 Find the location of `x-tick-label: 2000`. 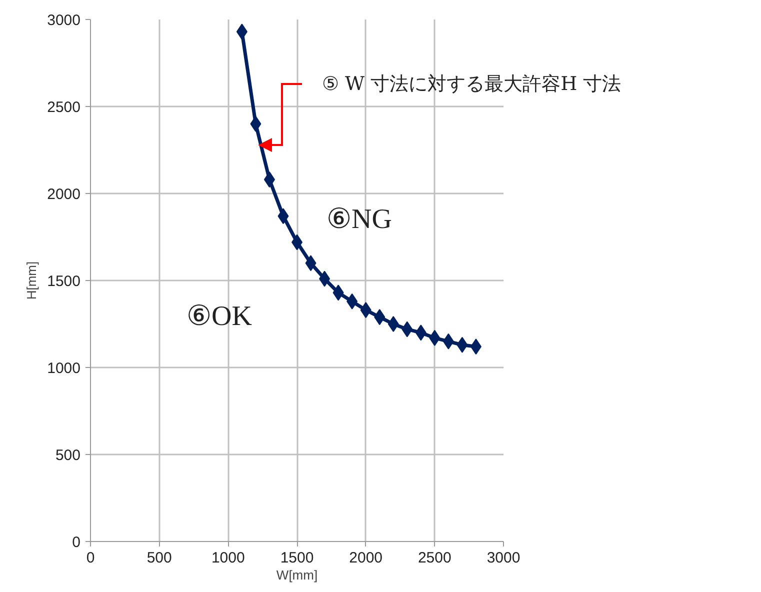

x-tick-label: 2000 is located at coordinates (366, 558).